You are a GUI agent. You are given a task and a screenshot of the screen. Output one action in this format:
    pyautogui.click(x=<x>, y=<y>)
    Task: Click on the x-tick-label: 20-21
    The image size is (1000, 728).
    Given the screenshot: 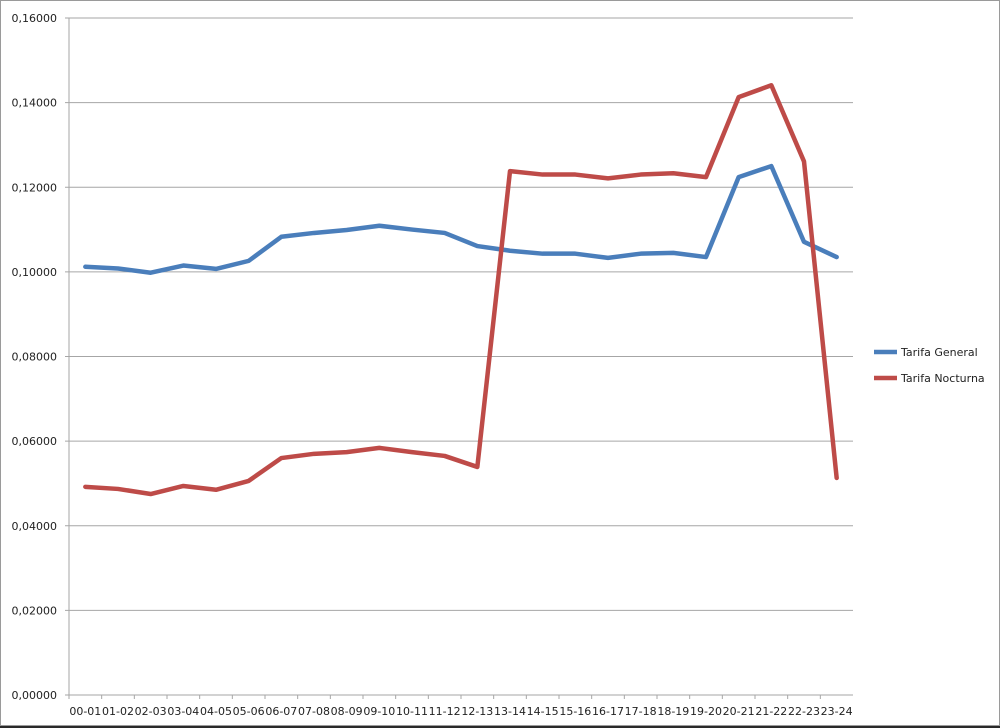 What is the action you would take?
    pyautogui.click(x=739, y=711)
    